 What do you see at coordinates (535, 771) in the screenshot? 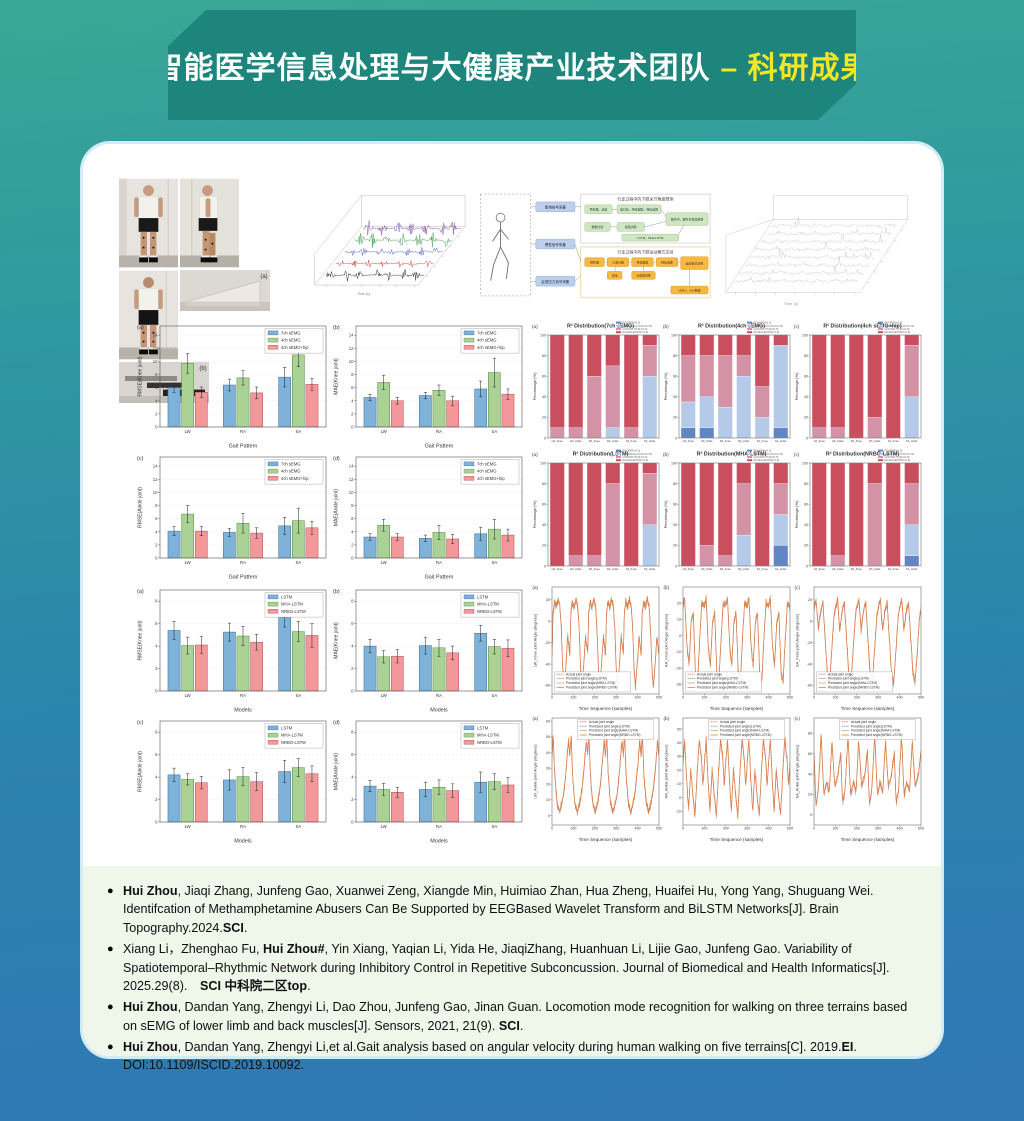
I see `svg-text: LW_Ankle joint Angle (degrees)` at bounding box center [535, 771].